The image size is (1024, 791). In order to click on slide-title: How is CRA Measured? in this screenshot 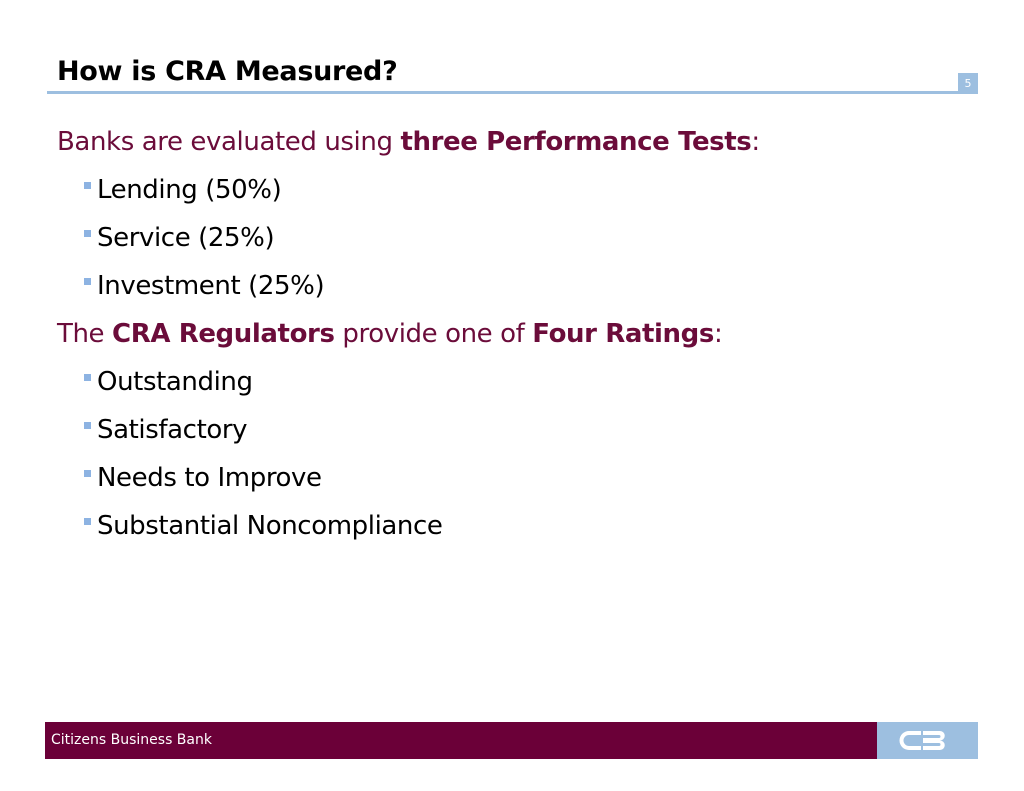, I will do `click(227, 71)`.